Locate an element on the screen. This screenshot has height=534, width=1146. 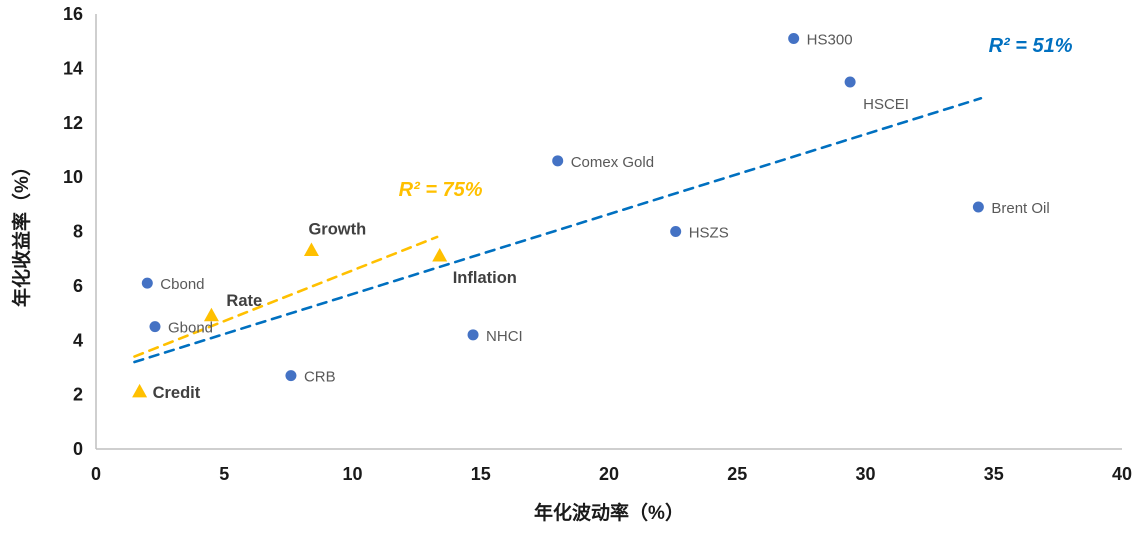
x-tick-label: 40 is located at coordinates (1122, 474).